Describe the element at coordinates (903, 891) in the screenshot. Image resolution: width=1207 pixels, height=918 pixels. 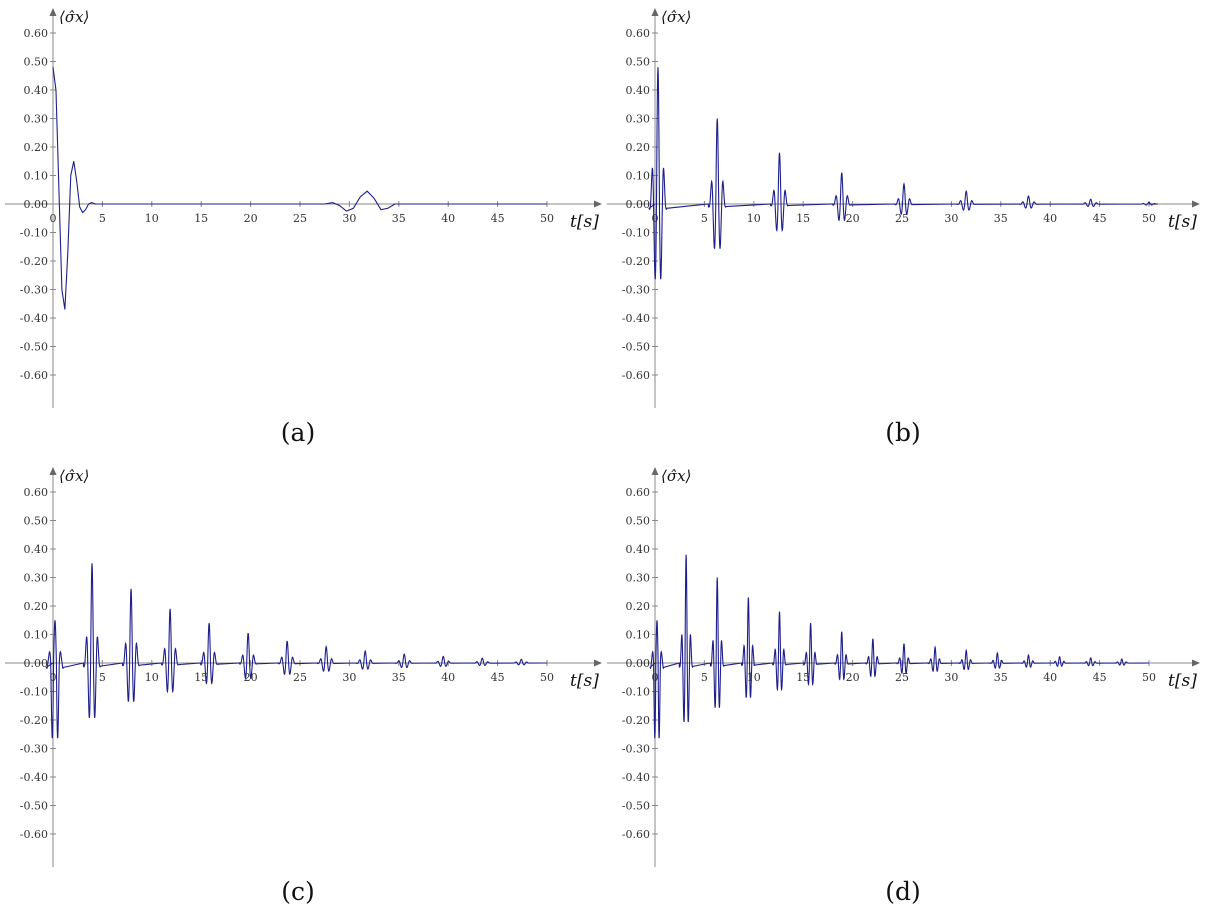
I see `panel-caption-d: (d)` at that location.